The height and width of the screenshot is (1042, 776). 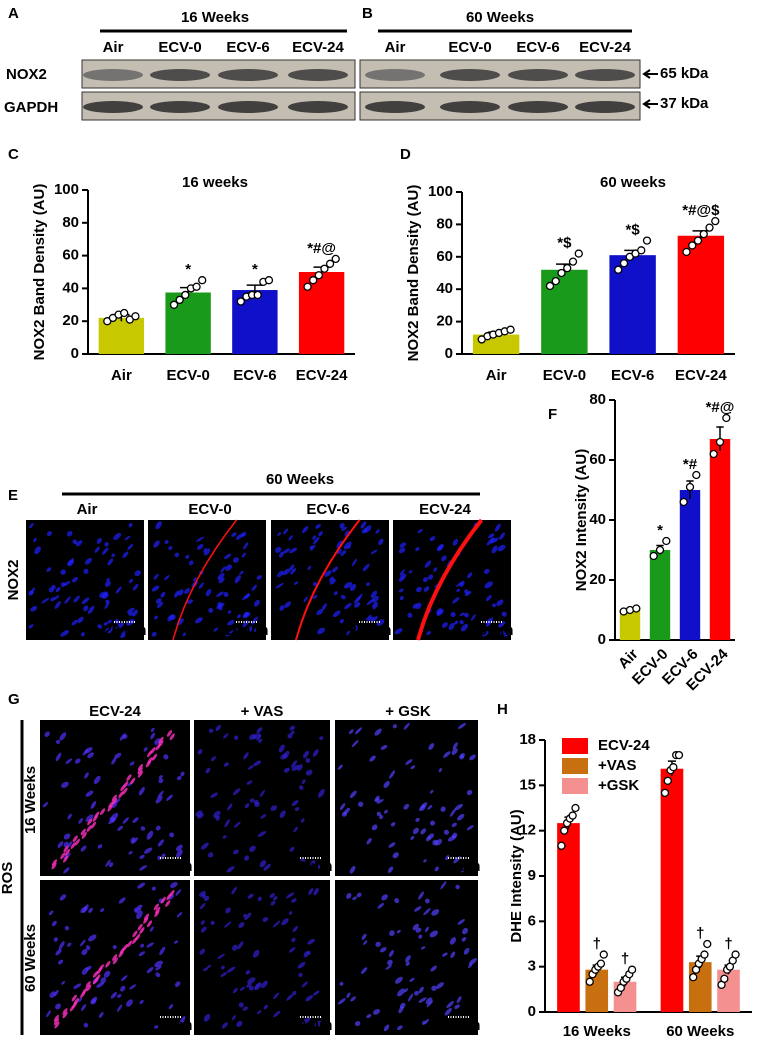 I want to click on panel-label: A, so click(x=13, y=13).